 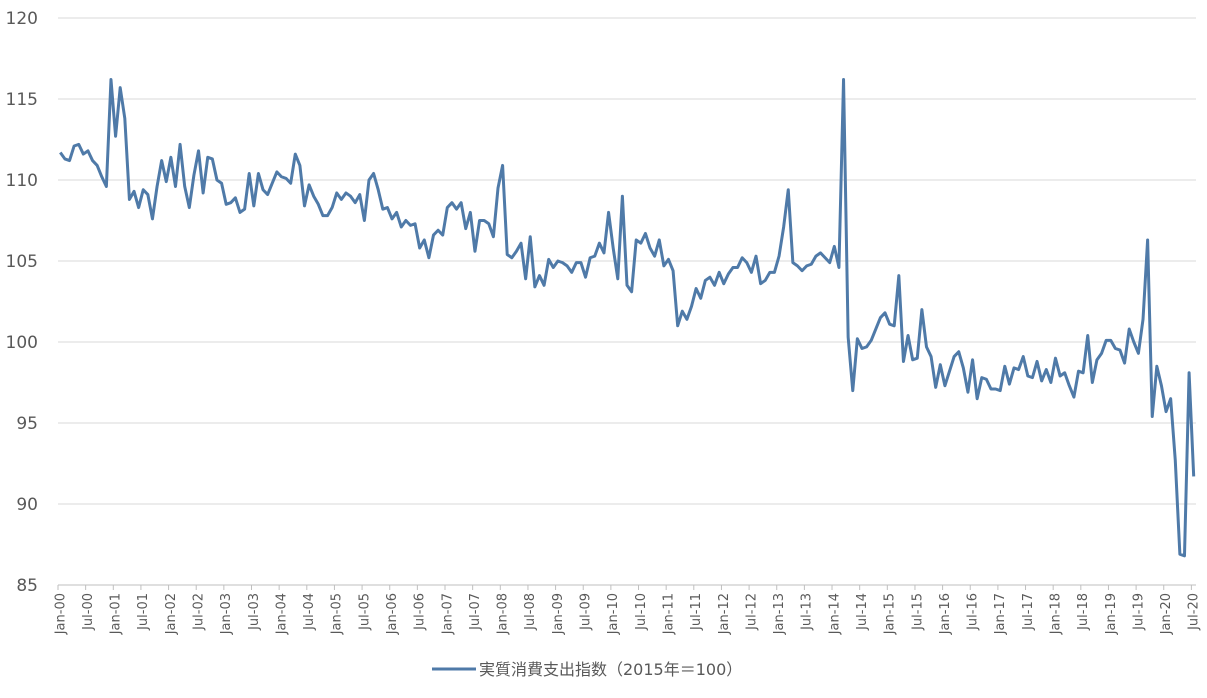 What do you see at coordinates (834, 614) in the screenshot?
I see `x-tick-label: Jan-14` at bounding box center [834, 614].